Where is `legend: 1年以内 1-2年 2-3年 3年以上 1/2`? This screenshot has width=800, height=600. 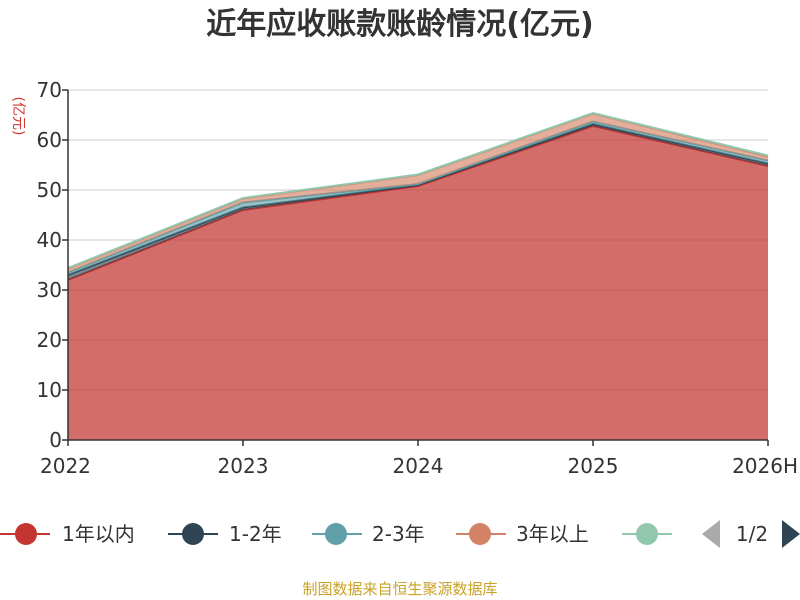 legend: 1年以内 1-2年 2-3年 3年以上 1/2 is located at coordinates (400, 534).